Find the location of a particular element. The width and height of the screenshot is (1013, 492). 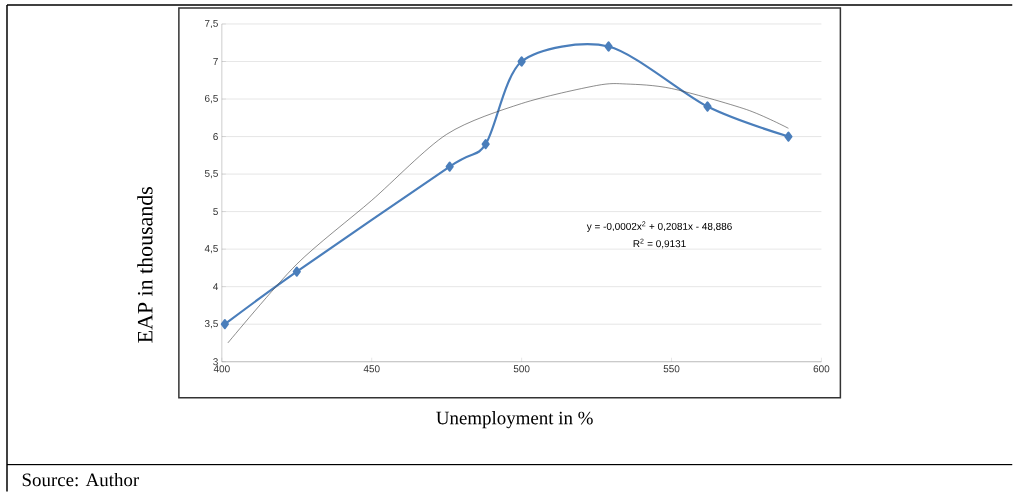

annotation: y = -0,0002x$^{2}$ + 0,2081x - 48,886 is located at coordinates (659, 226).